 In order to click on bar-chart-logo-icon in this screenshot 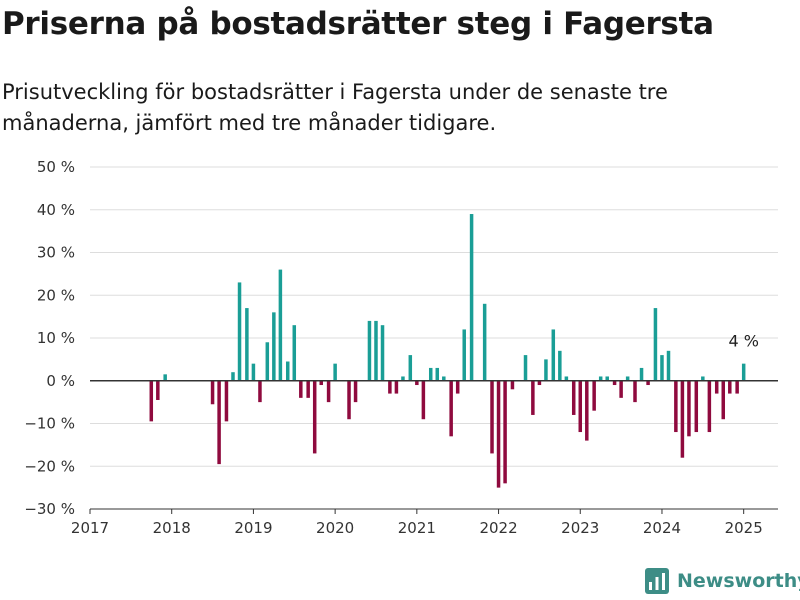, I will do `click(657, 581)`.